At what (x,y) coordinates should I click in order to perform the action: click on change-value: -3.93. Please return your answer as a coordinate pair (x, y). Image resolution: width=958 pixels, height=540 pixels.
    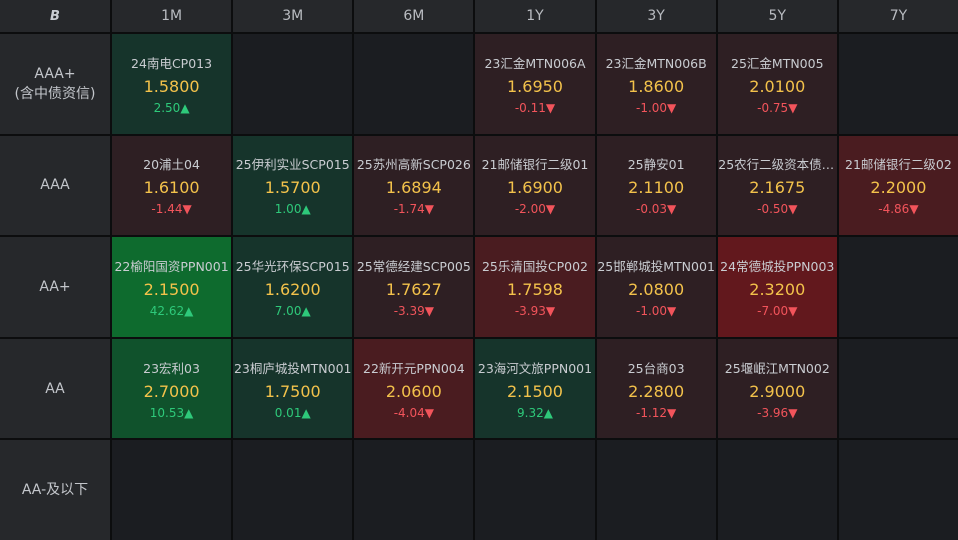
    Looking at the image, I should click on (530, 310).